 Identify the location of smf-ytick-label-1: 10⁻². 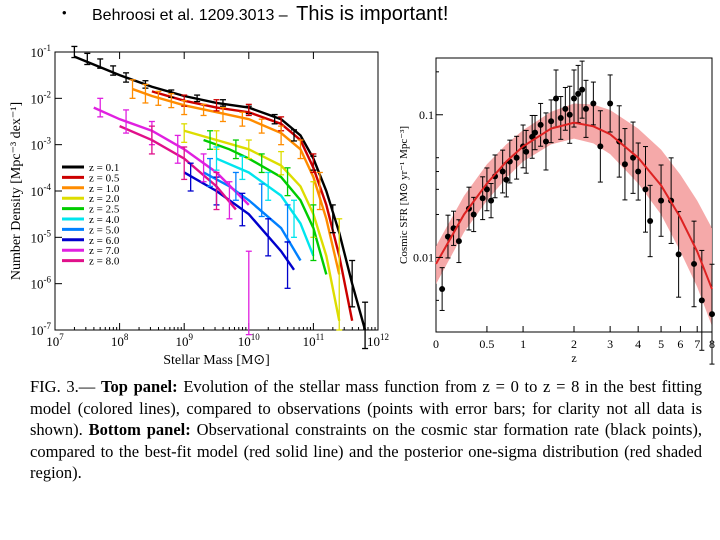
(41, 97).